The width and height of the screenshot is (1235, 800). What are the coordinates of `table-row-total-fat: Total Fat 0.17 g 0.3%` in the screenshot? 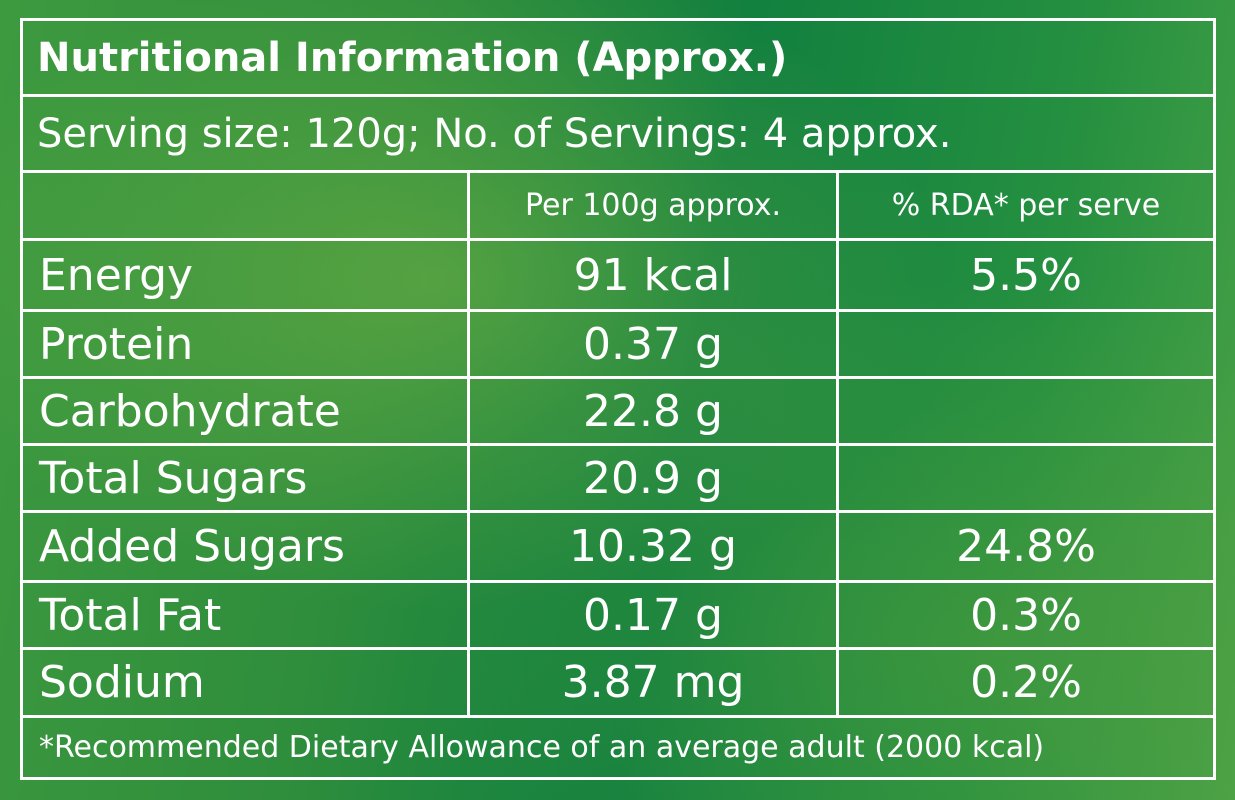 It's located at (618, 616).